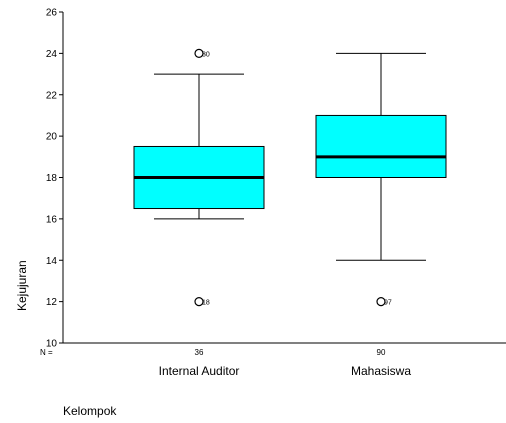  I want to click on n-prefix-label: N =, so click(46, 352).